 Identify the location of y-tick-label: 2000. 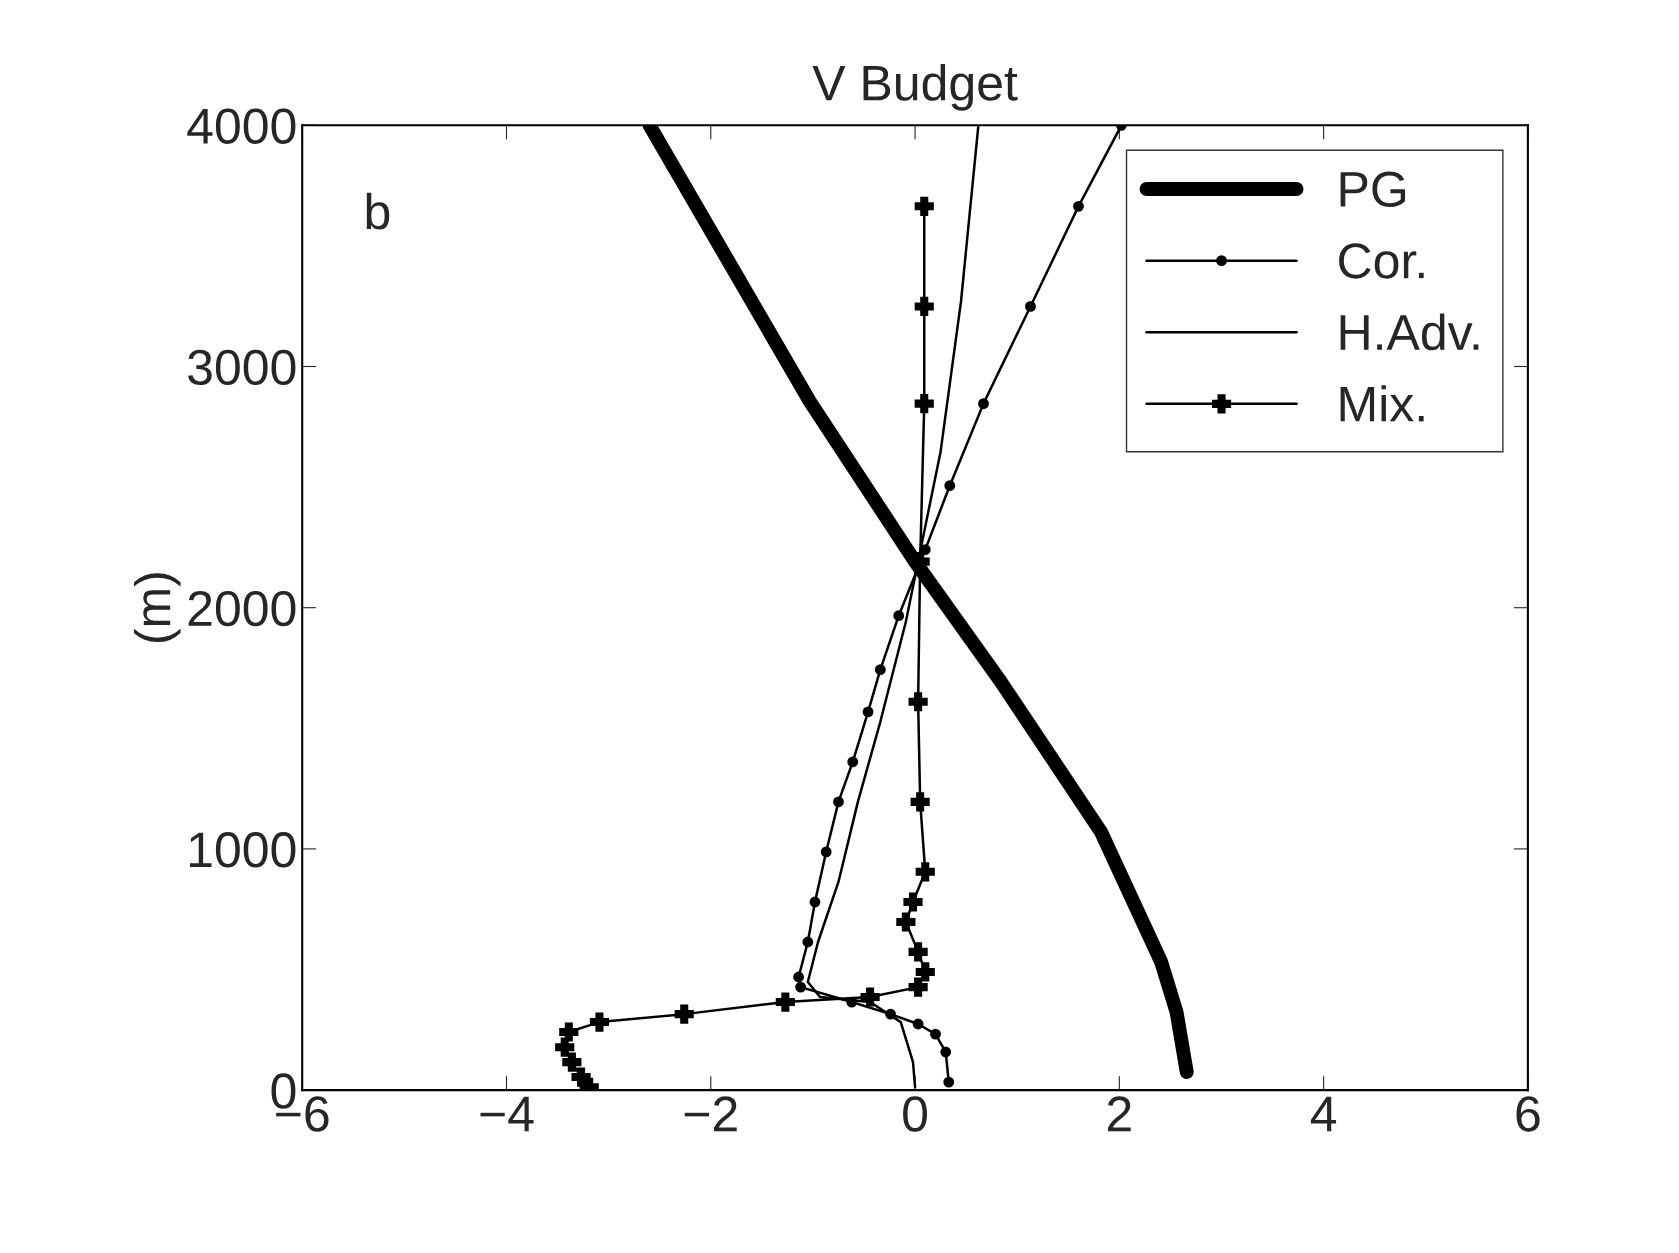
(242, 608).